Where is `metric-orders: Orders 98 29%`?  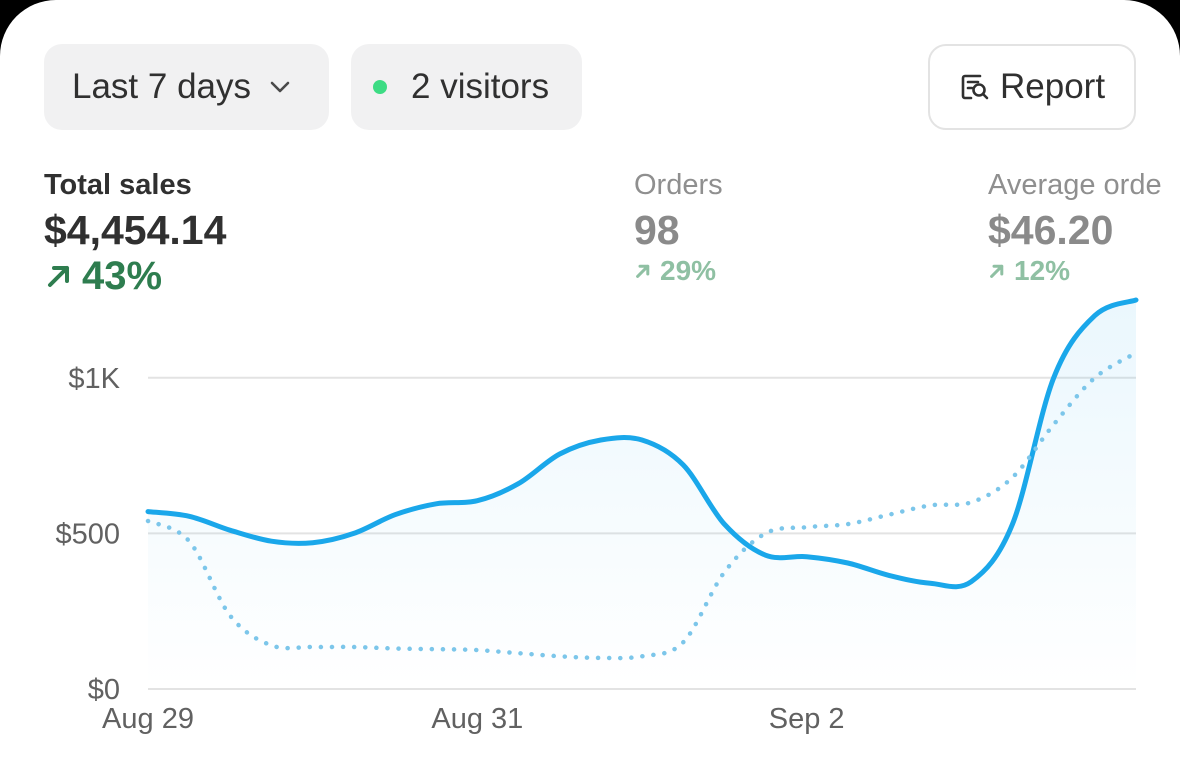 metric-orders: Orders 98 29% is located at coordinates (678, 228).